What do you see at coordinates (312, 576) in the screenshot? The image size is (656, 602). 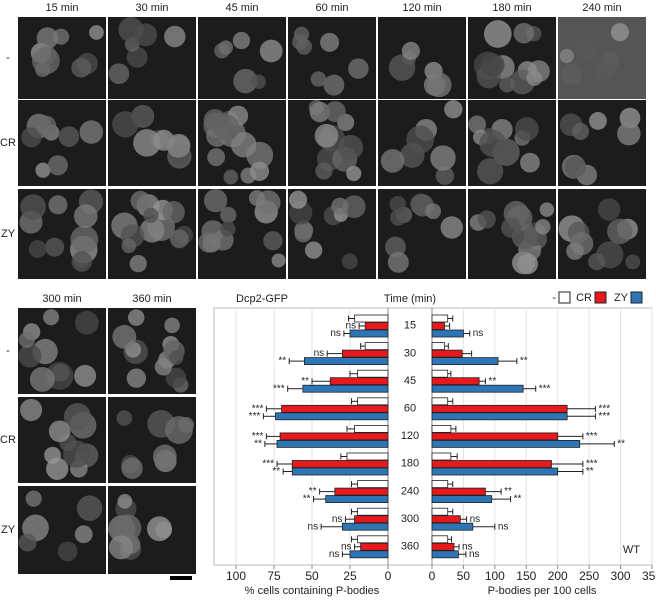 I see `x-tick-label: 50` at bounding box center [312, 576].